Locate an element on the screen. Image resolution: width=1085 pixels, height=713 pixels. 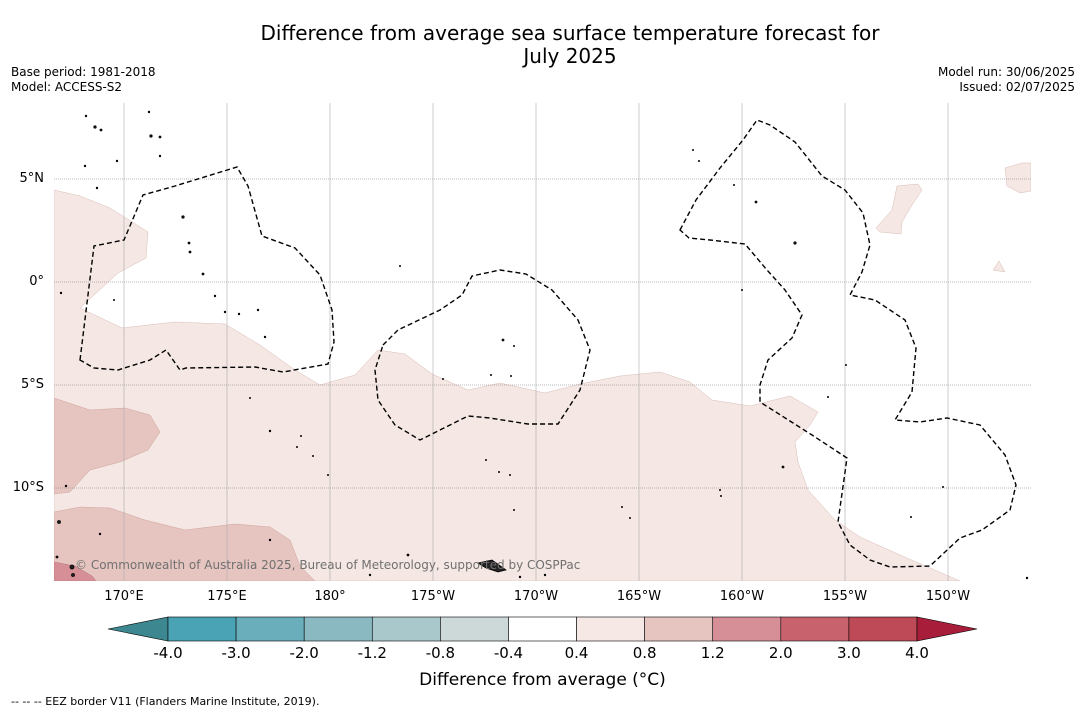
colorbar-tick-label: 4.0 is located at coordinates (917, 653).